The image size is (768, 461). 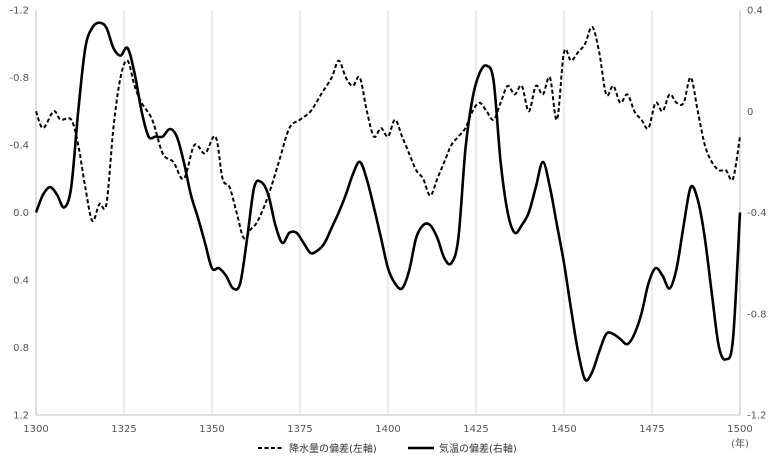 I want to click on x-tick-label: 1400, so click(x=387, y=429).